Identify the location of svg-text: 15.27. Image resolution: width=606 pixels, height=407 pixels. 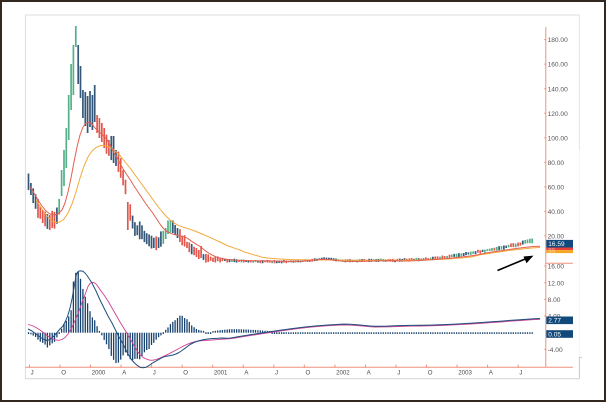
(551, 249).